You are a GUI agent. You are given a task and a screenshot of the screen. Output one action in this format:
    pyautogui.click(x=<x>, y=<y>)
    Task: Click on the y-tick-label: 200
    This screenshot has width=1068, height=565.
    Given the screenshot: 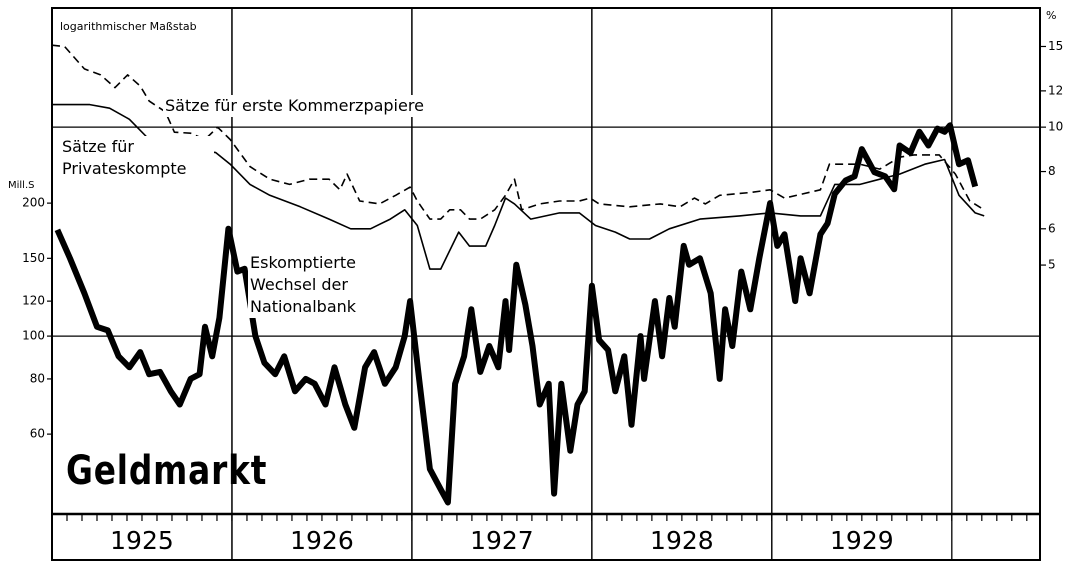 What is the action you would take?
    pyautogui.click(x=33, y=203)
    